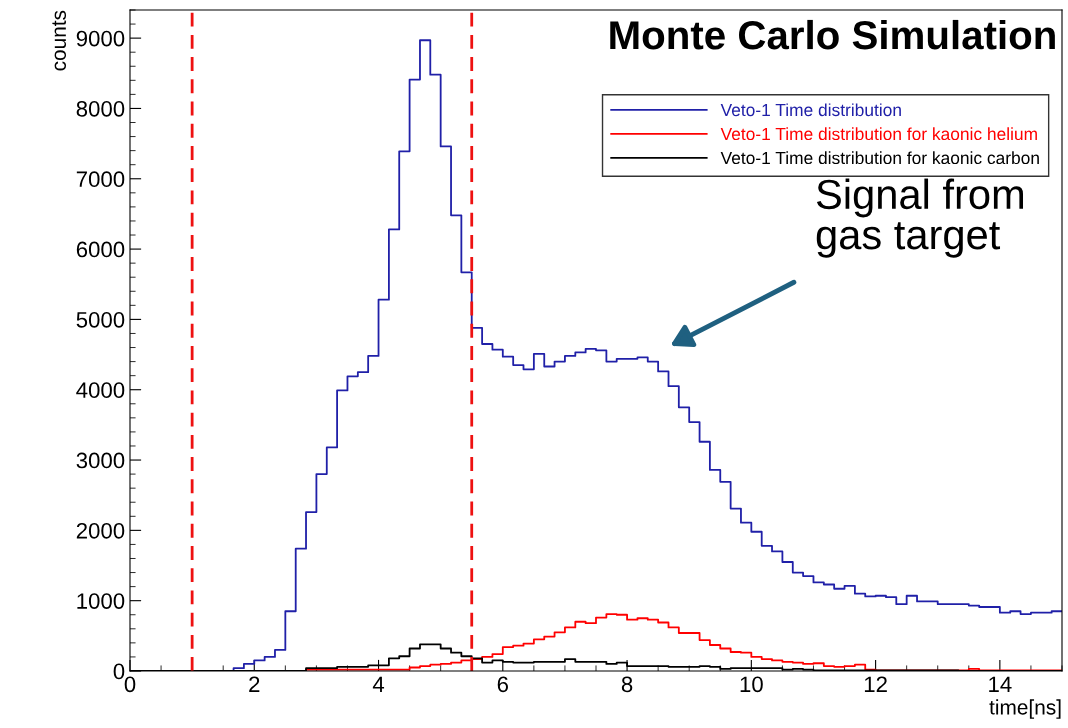 This screenshot has height=728, width=1068. I want to click on y-tick-label: 8000, so click(100, 108).